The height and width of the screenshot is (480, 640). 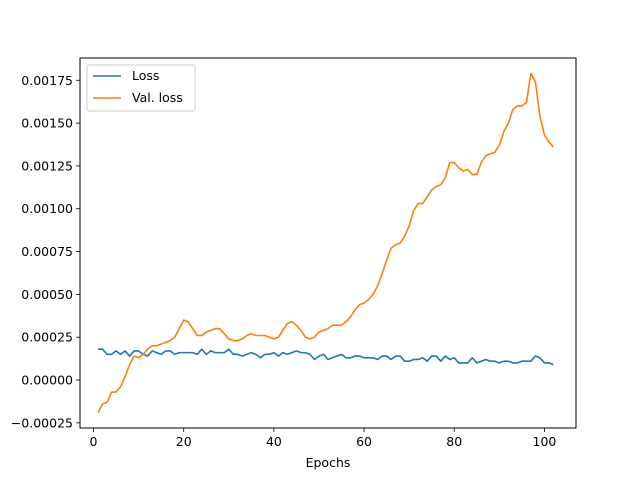 What do you see at coordinates (364, 441) in the screenshot?
I see `x-tick-label: 60` at bounding box center [364, 441].